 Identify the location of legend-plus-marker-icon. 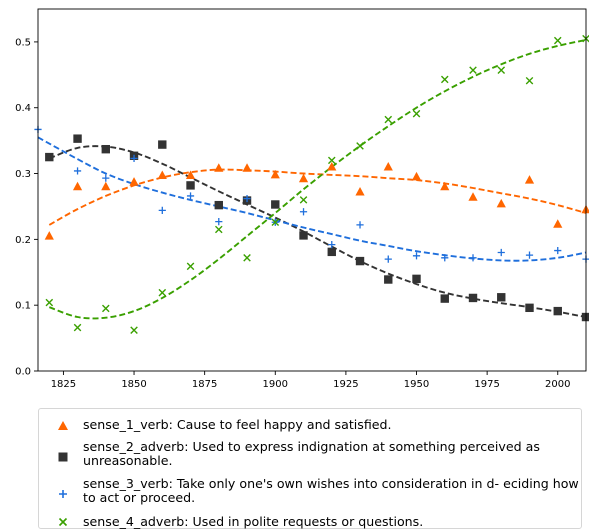
(63, 494).